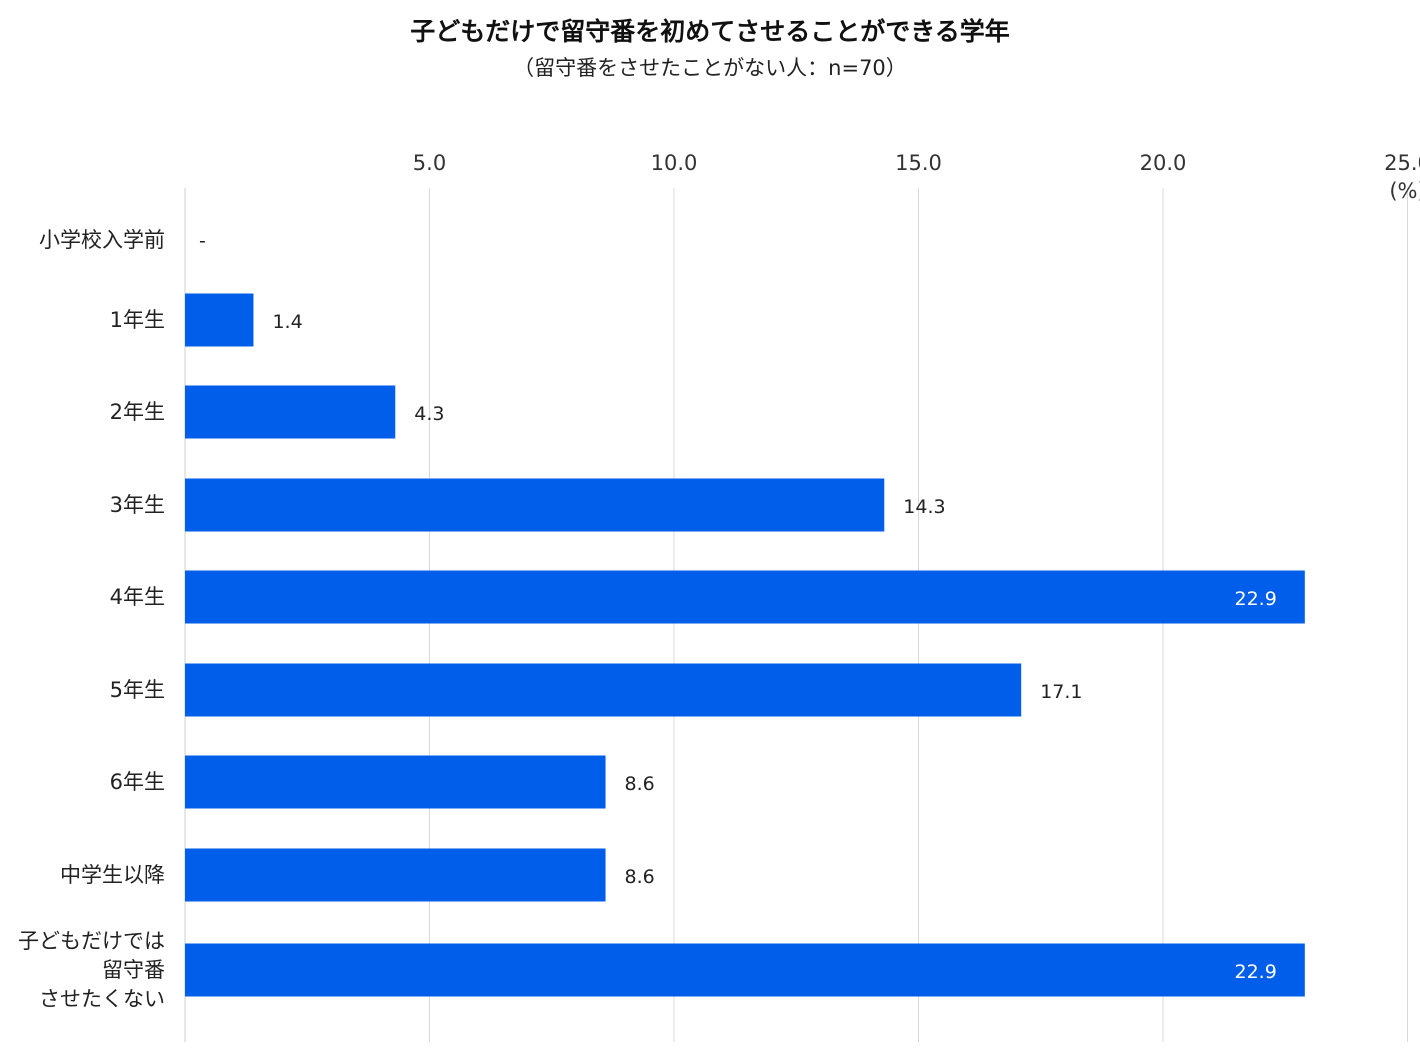 The height and width of the screenshot is (1048, 1420). Describe the element at coordinates (429, 414) in the screenshot. I see `value-label: 4.3` at that location.